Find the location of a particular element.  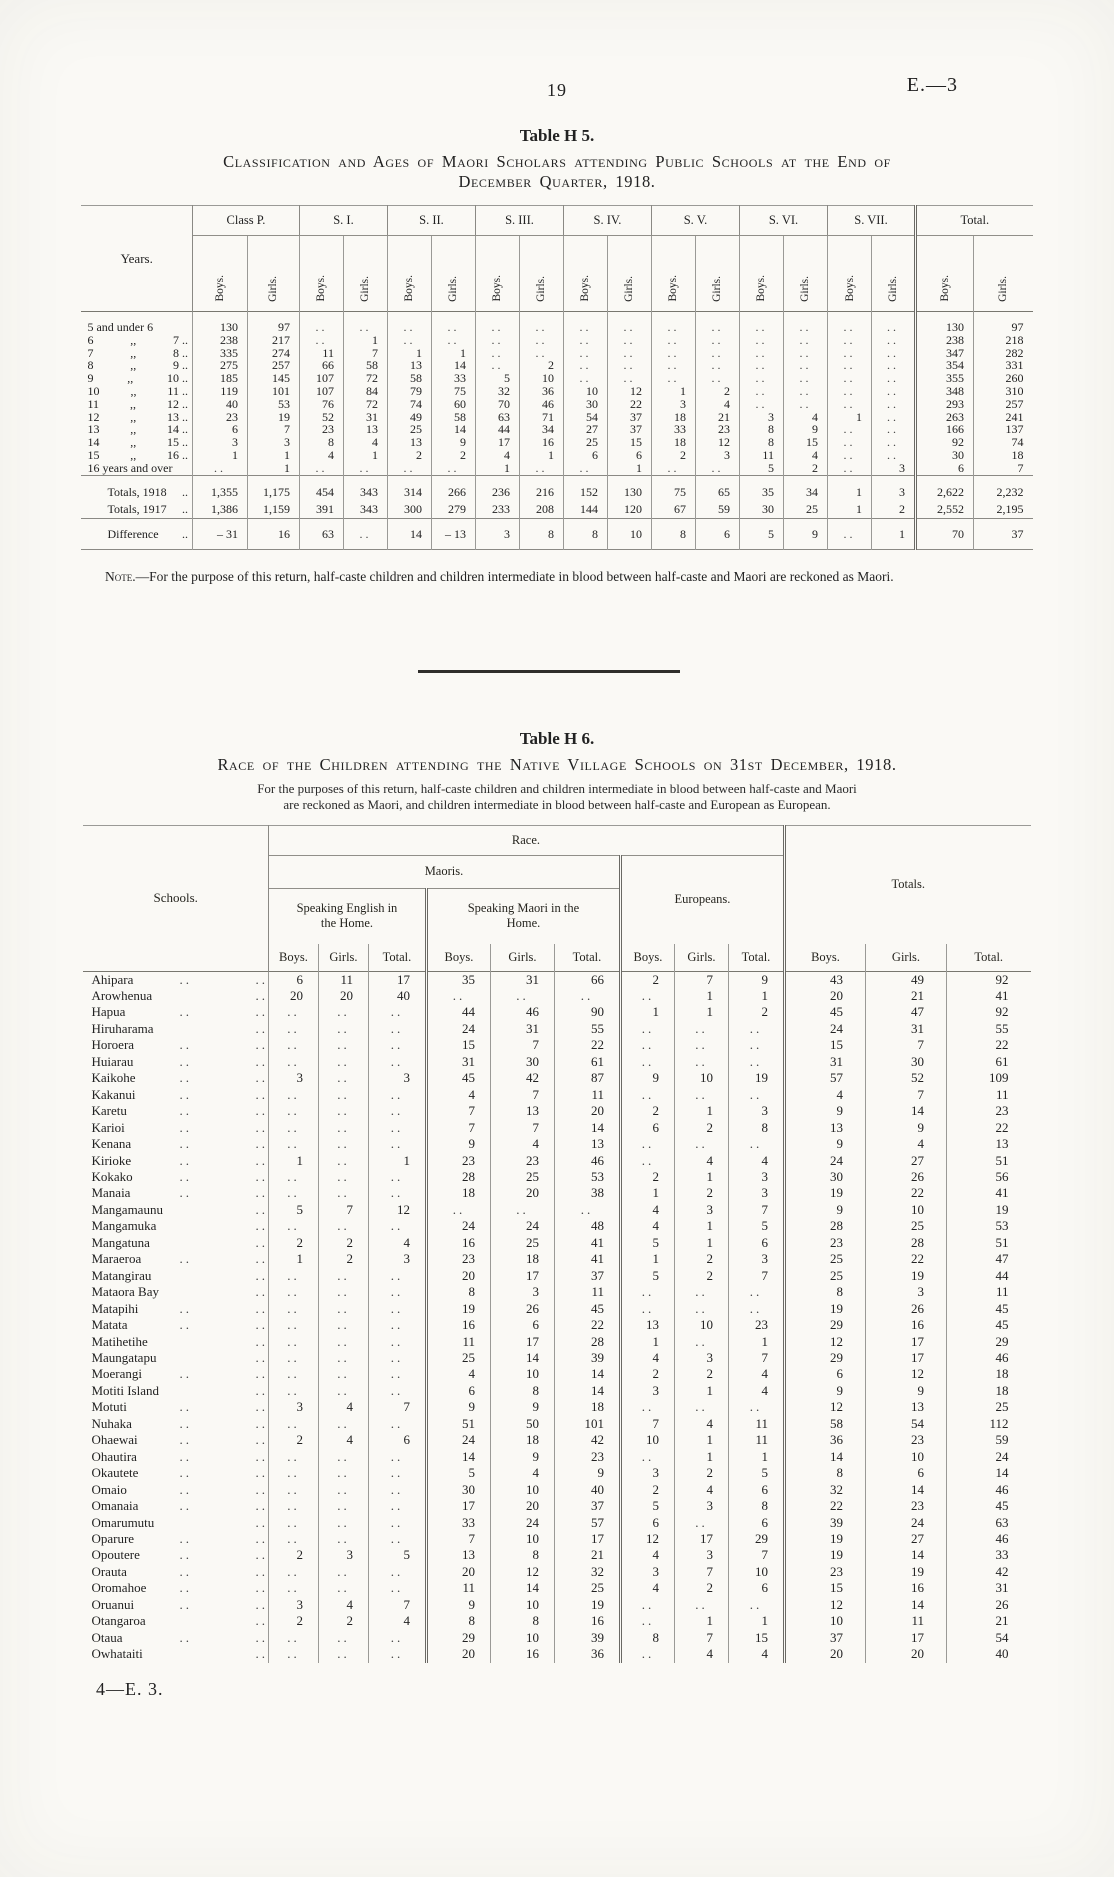

h6-cell: 1 is located at coordinates (756, 1341).